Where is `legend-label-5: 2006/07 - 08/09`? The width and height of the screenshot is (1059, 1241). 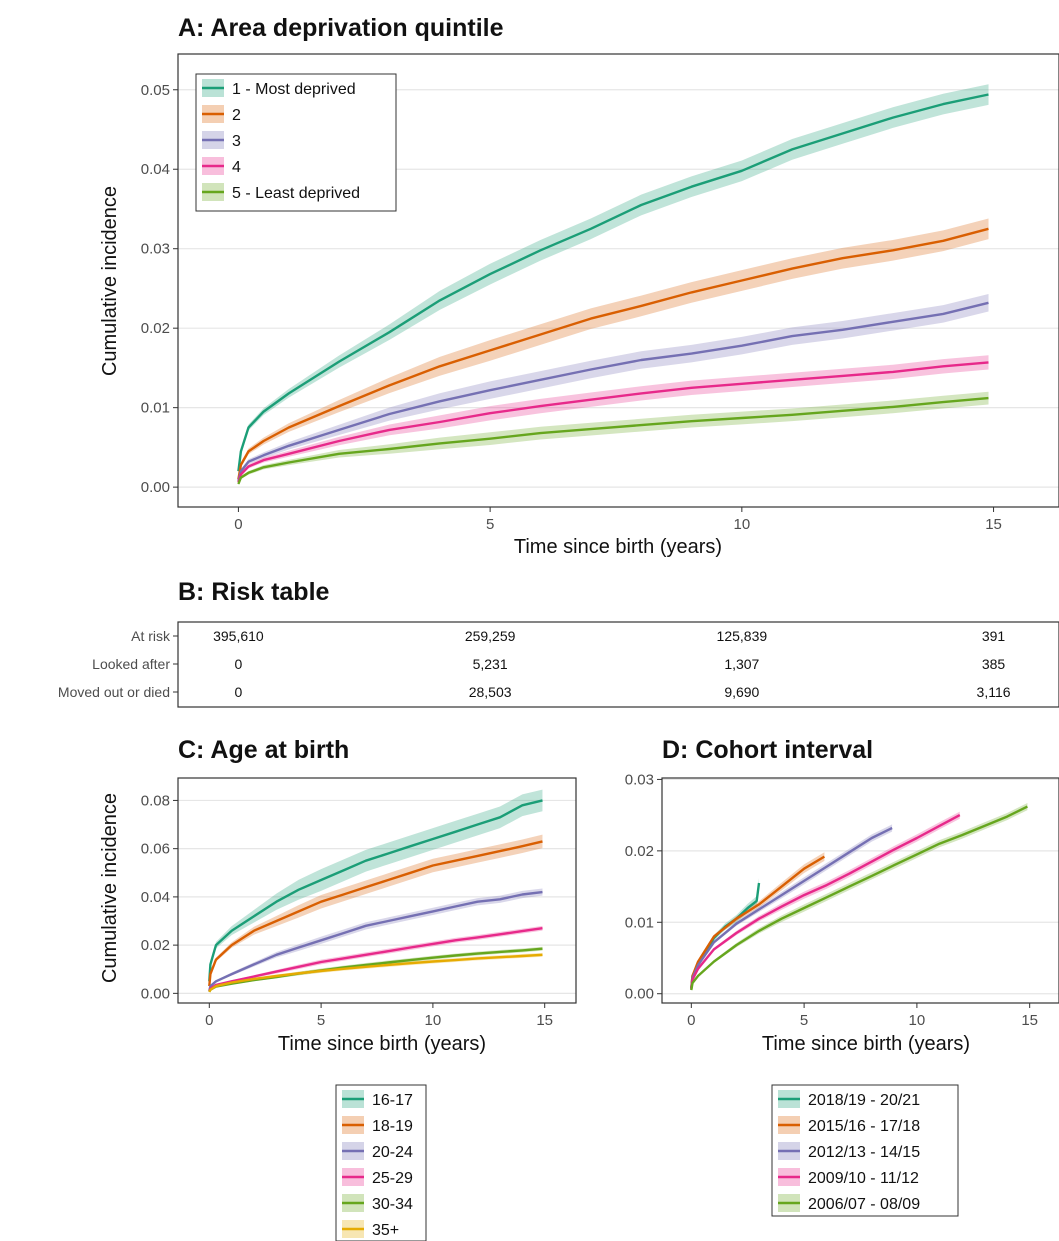
legend-label-5: 2006/07 - 08/09 is located at coordinates (864, 1204).